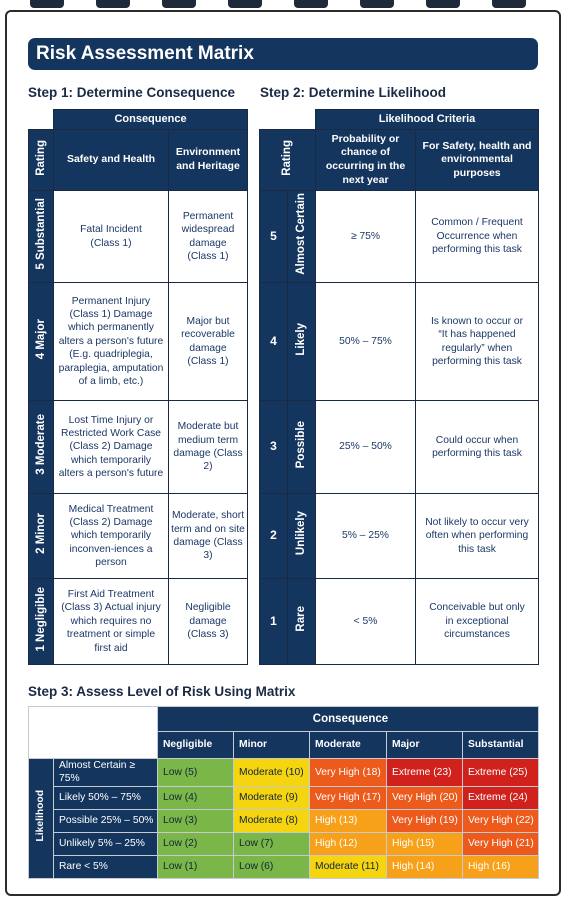  Describe the element at coordinates (353, 92) in the screenshot. I see `step2-heading: Step 2: Determine Likelihood` at that location.